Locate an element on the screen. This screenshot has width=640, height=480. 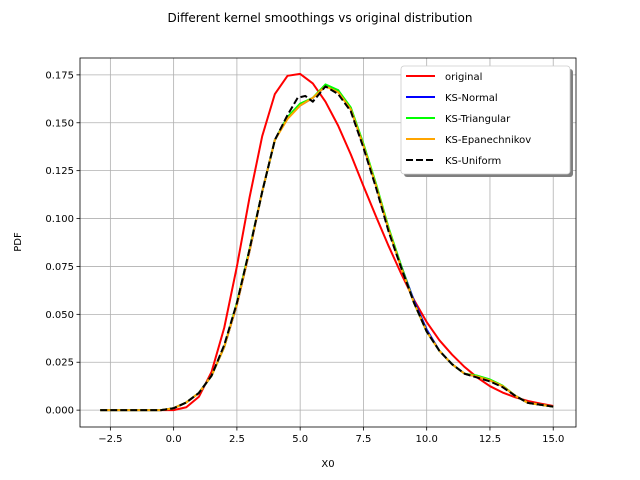
y-tick-label: 0.000 is located at coordinates (59, 411).